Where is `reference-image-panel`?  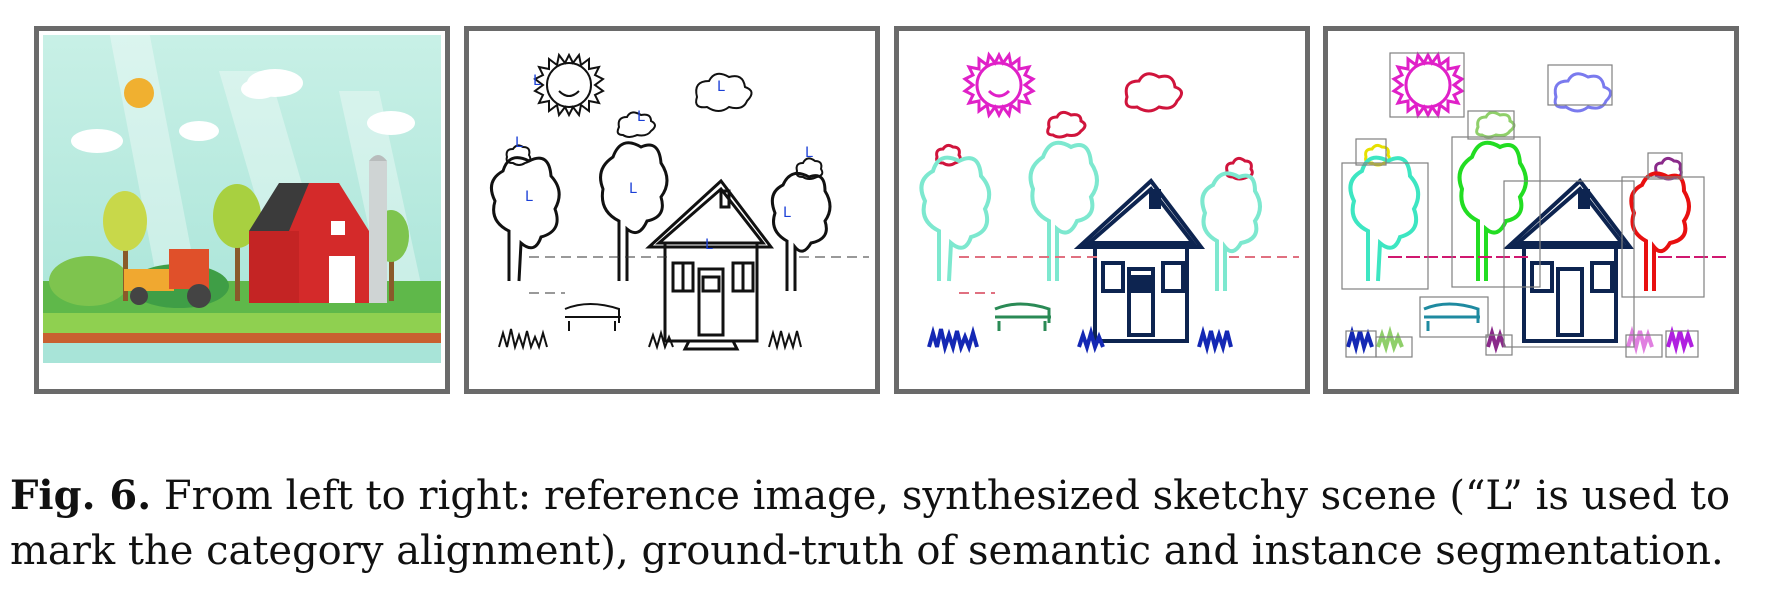 reference-image-panel is located at coordinates (242, 210).